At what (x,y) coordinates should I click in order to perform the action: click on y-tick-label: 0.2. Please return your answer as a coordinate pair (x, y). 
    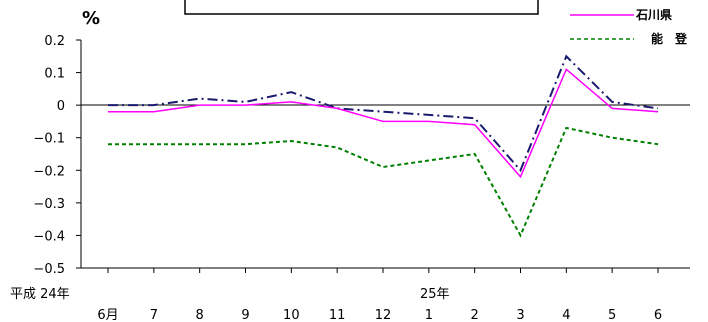
    Looking at the image, I should click on (54, 41).